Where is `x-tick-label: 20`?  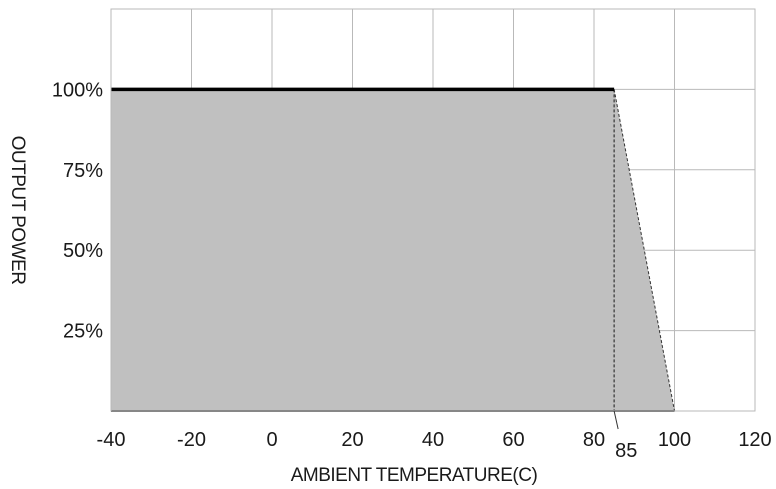
x-tick-label: 20 is located at coordinates (352, 440).